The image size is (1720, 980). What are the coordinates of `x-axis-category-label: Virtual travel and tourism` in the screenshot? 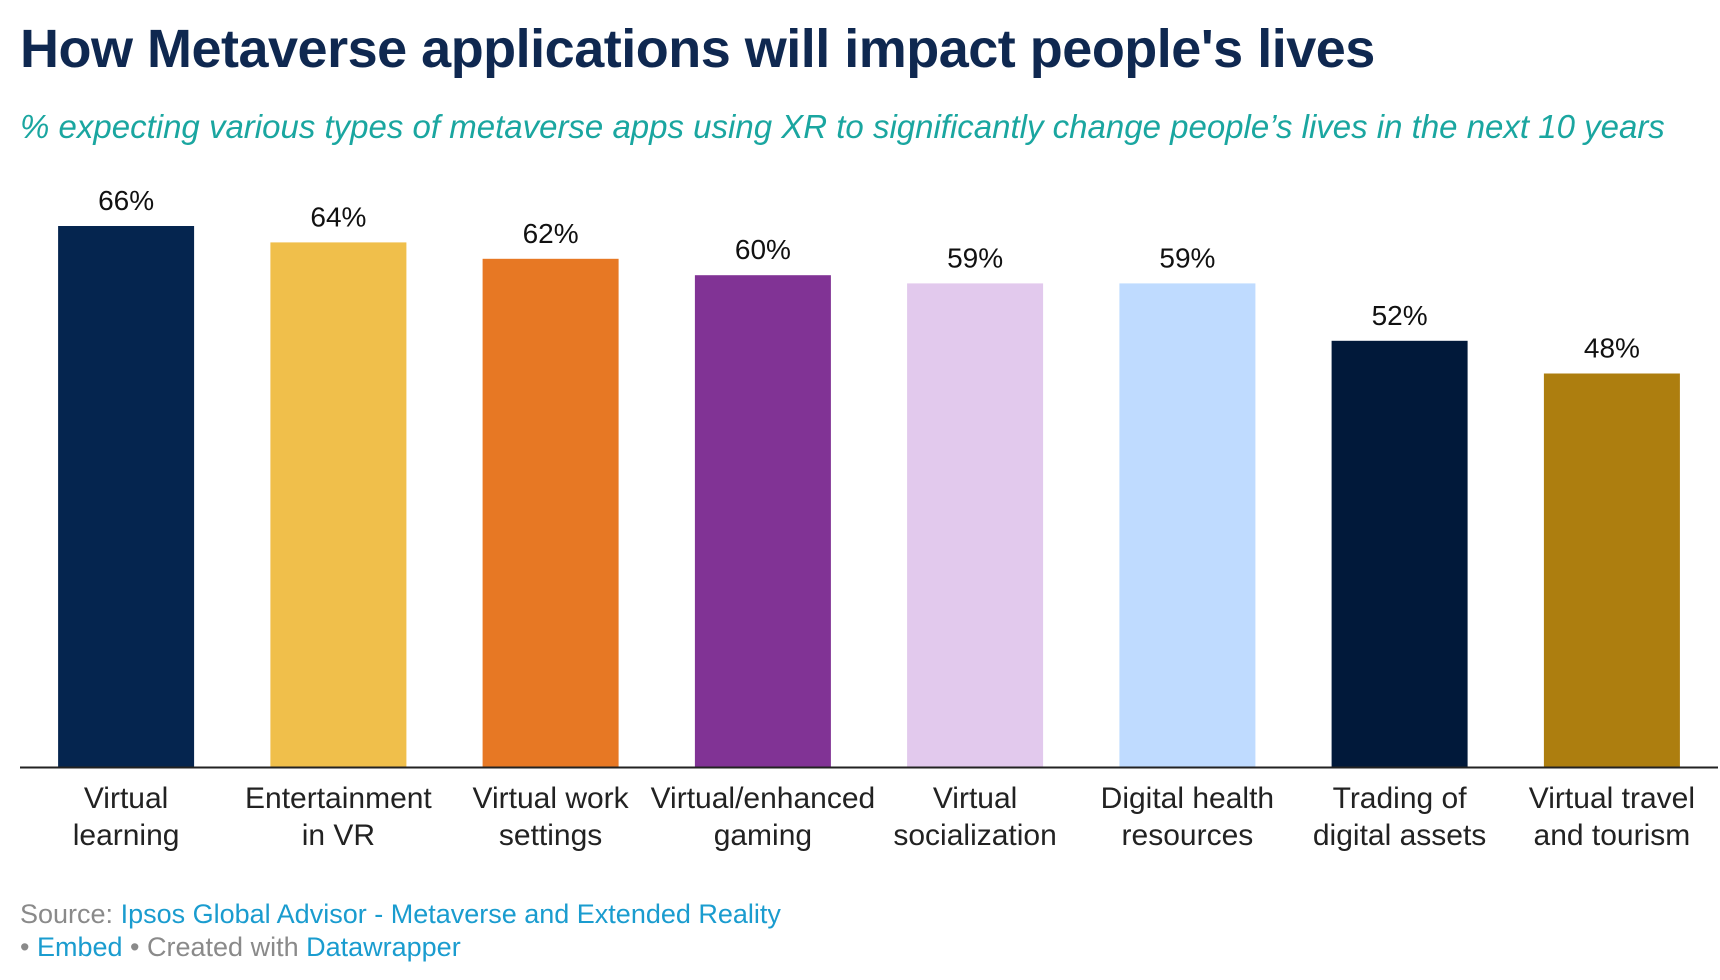 It's located at (1612, 817).